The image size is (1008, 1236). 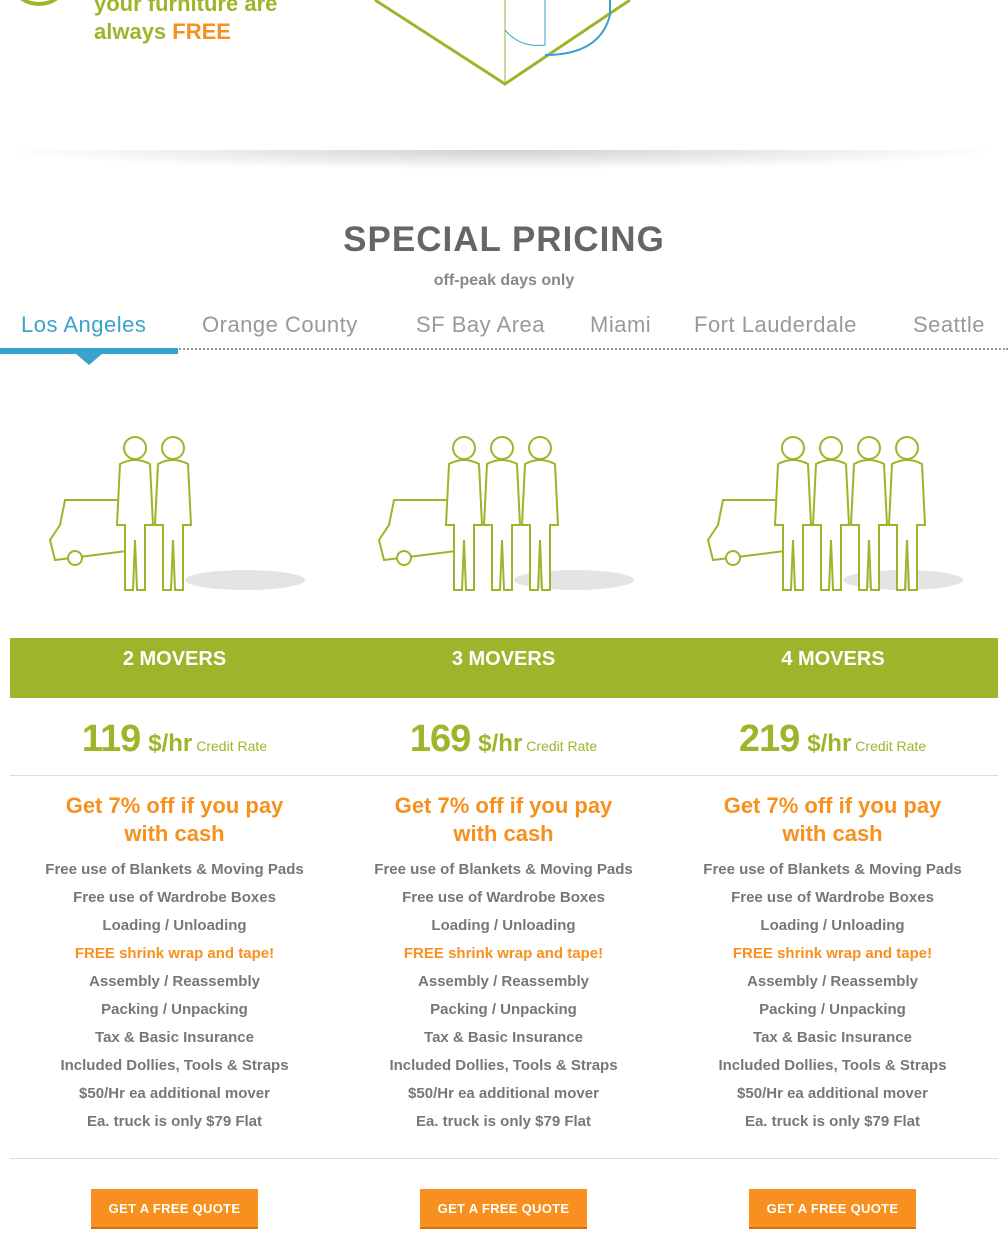 I want to click on plan-header: 2 MOVERS, so click(x=174, y=668).